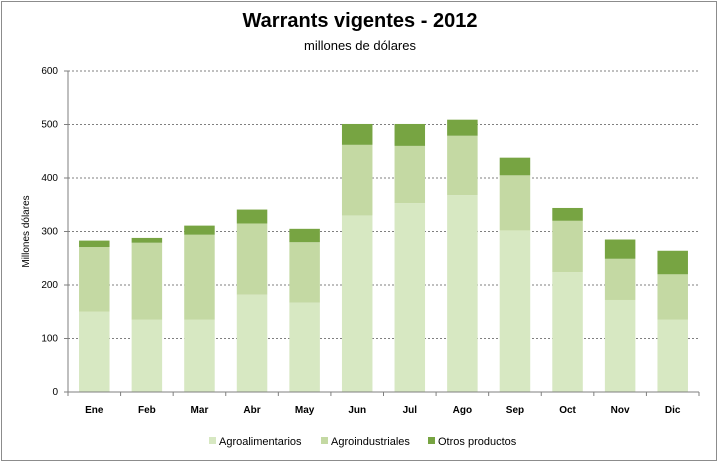 The width and height of the screenshot is (720, 464). I want to click on y-tick-label: 500, so click(49, 125).